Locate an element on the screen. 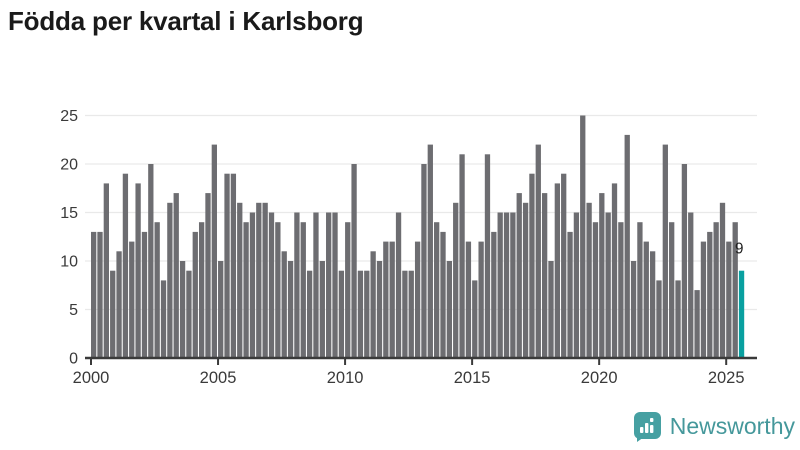 This screenshot has height=450, width=800. newsworthy-logo-text: Newsworthy is located at coordinates (732, 426).